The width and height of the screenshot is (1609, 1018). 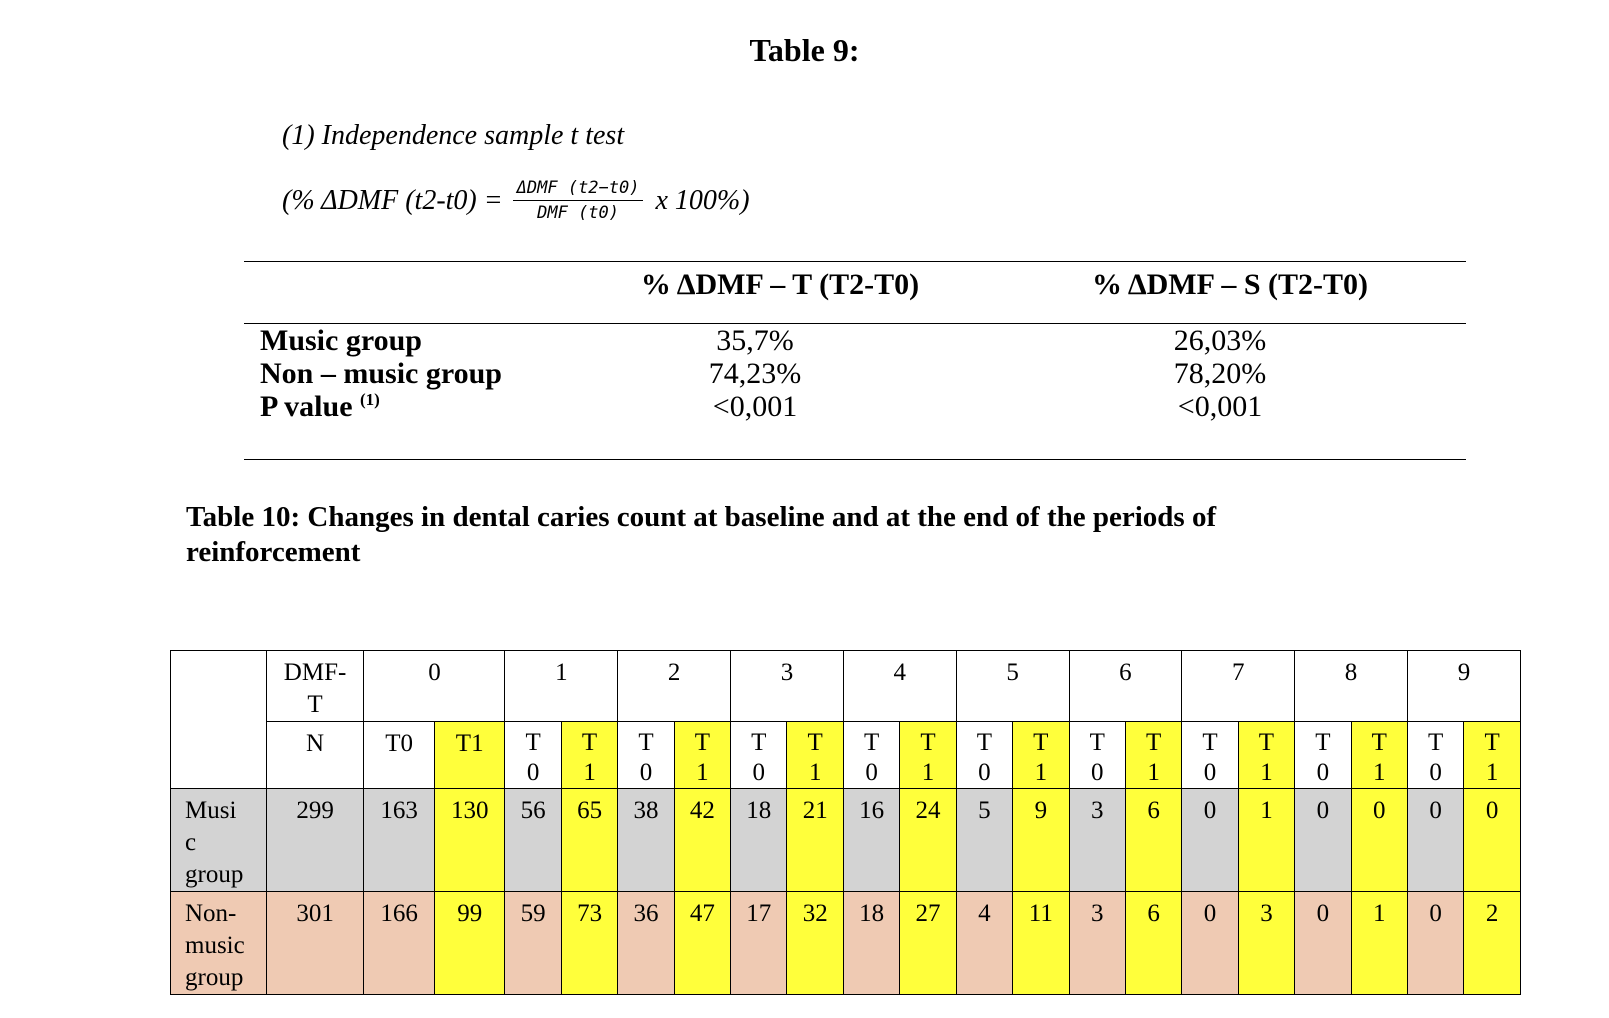 I want to click on n-value: 301, so click(x=315, y=943).